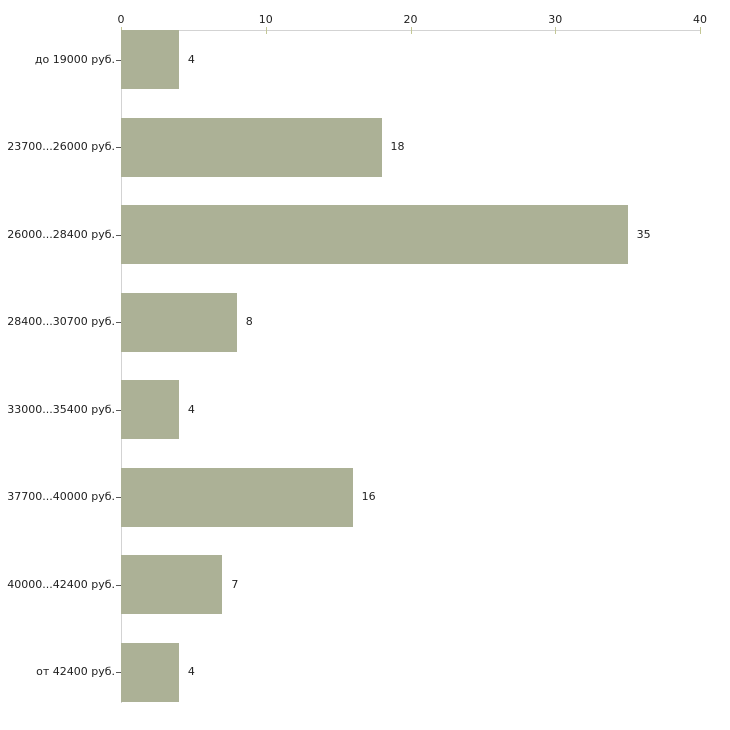 The image size is (730, 730). Describe the element at coordinates (61, 409) in the screenshot. I see `category-label: 33000...35400 руб.` at that location.